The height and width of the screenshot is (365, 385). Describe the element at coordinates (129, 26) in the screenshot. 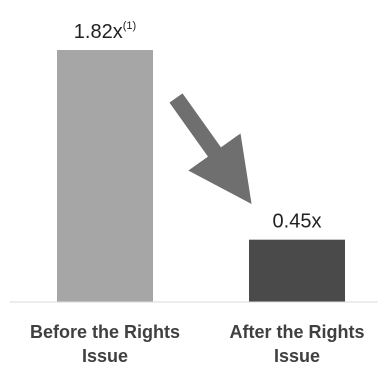

I see `footnote-mark: (1)` at that location.